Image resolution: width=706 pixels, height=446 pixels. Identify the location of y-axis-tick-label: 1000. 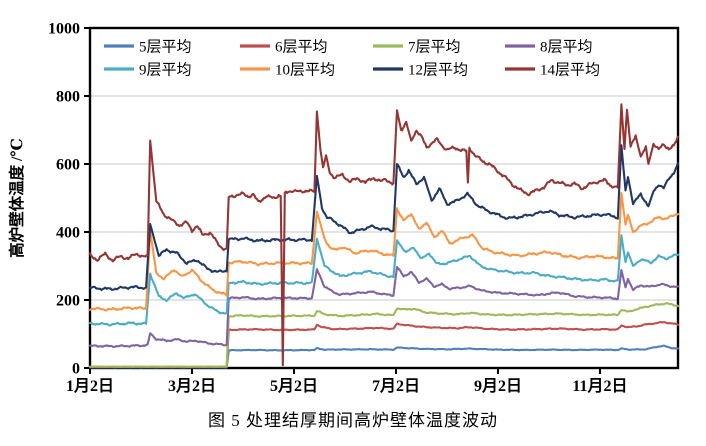
(64, 29).